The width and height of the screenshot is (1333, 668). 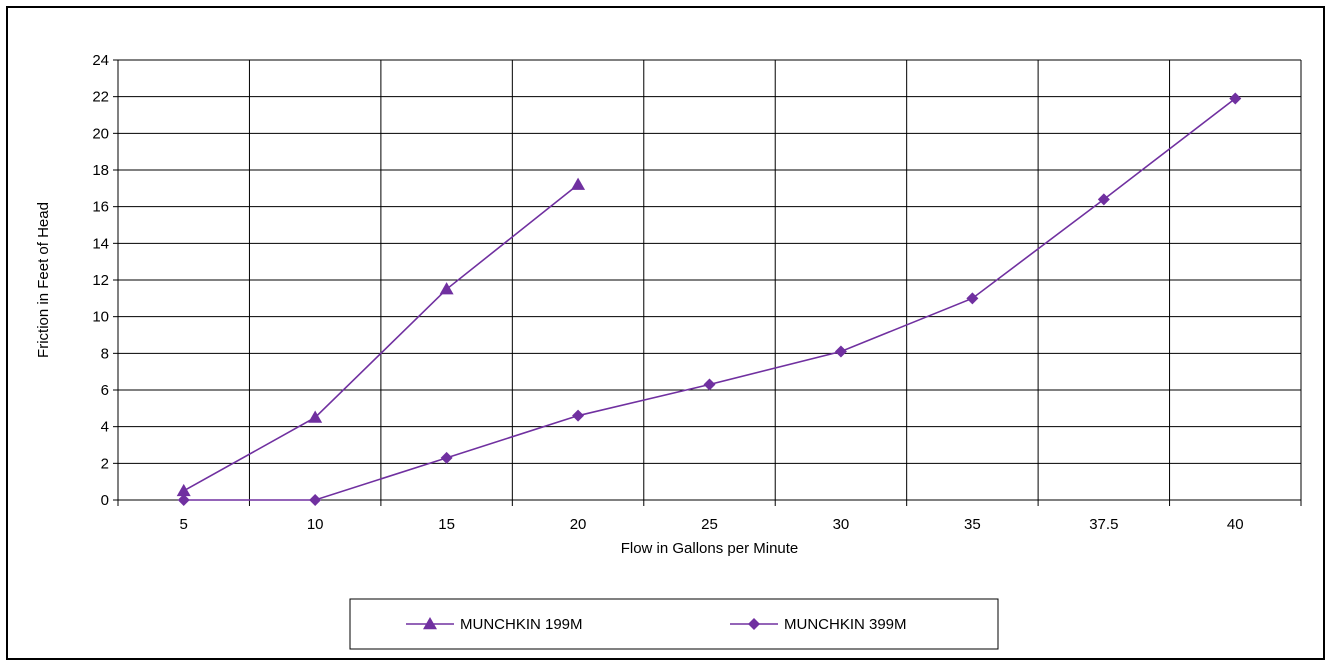 I want to click on series-line, so click(x=381, y=338).